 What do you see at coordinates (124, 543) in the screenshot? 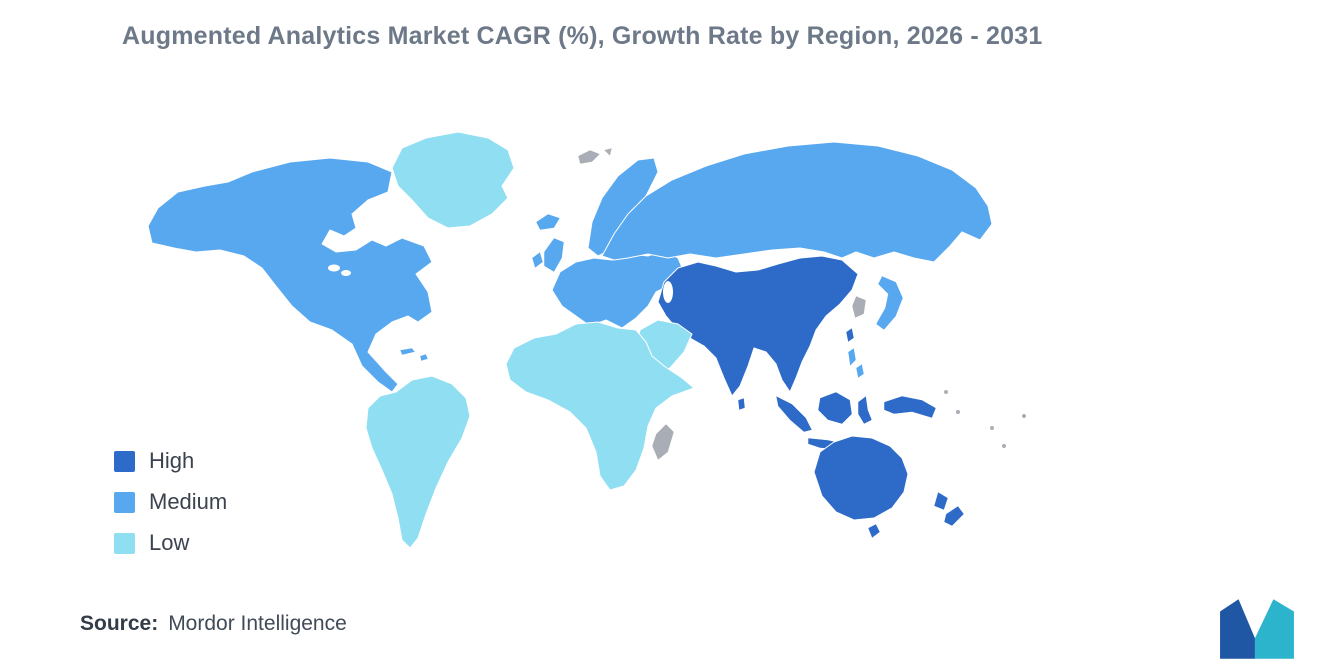
I see `legend-swatch-low` at bounding box center [124, 543].